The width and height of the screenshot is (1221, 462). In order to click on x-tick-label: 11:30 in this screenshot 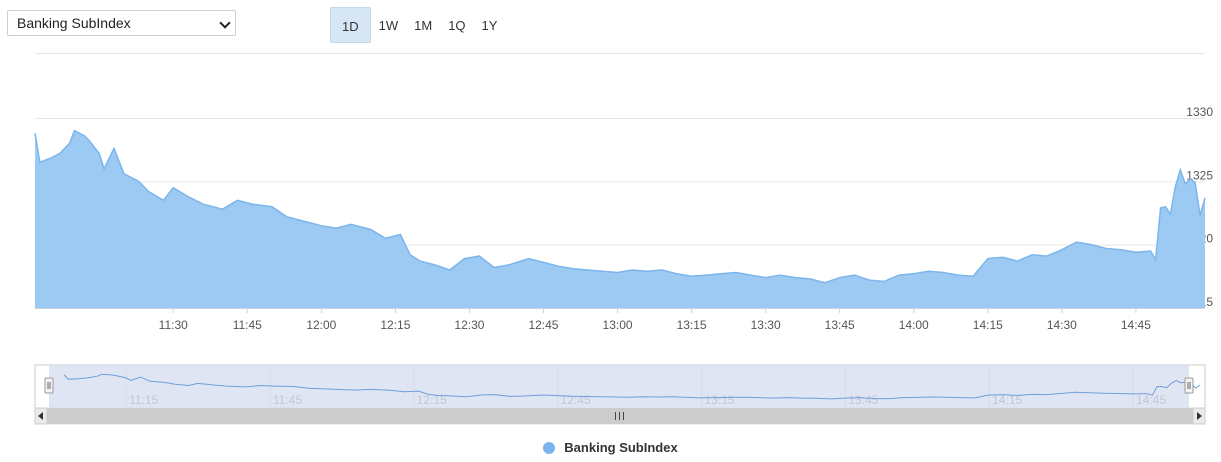, I will do `click(173, 325)`.